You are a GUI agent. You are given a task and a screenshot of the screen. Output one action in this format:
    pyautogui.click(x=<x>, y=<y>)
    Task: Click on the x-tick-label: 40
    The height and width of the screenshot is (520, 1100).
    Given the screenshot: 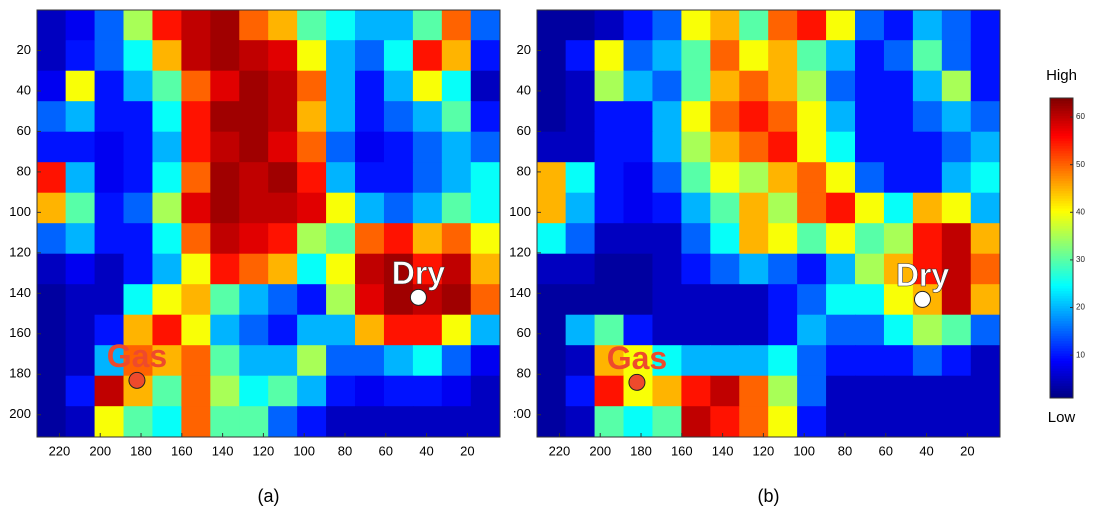 What is the action you would take?
    pyautogui.click(x=426, y=450)
    